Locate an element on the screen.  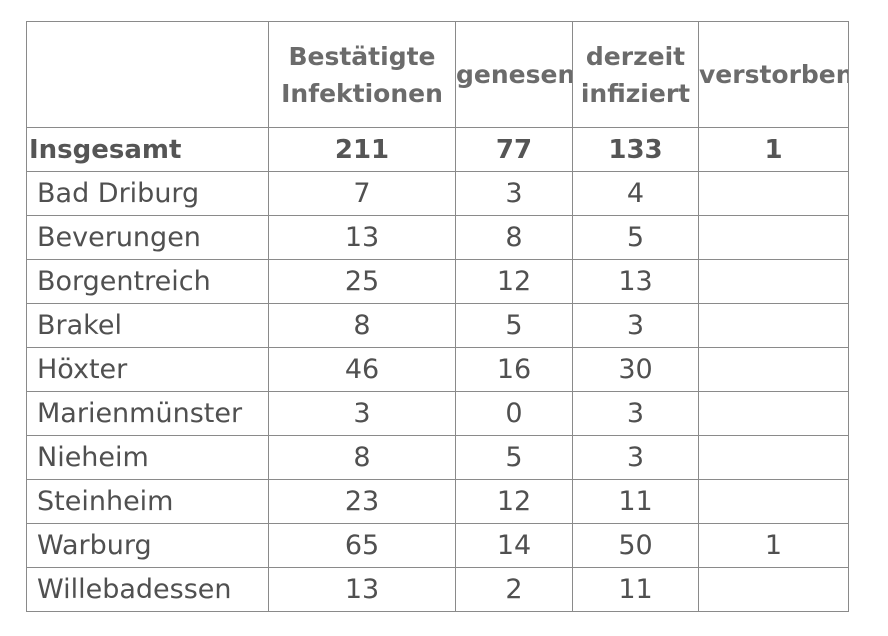
table-row: Willebadessen 13 2 11 is located at coordinates (437, 589).